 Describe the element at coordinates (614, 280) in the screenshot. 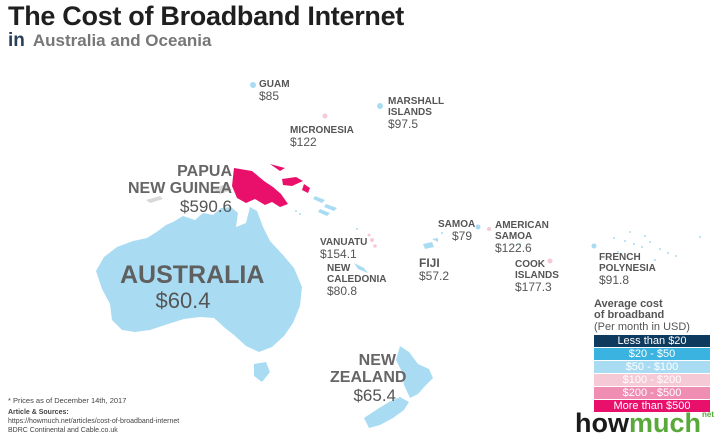

I see `price-french-polynesia: $91.8` at that location.